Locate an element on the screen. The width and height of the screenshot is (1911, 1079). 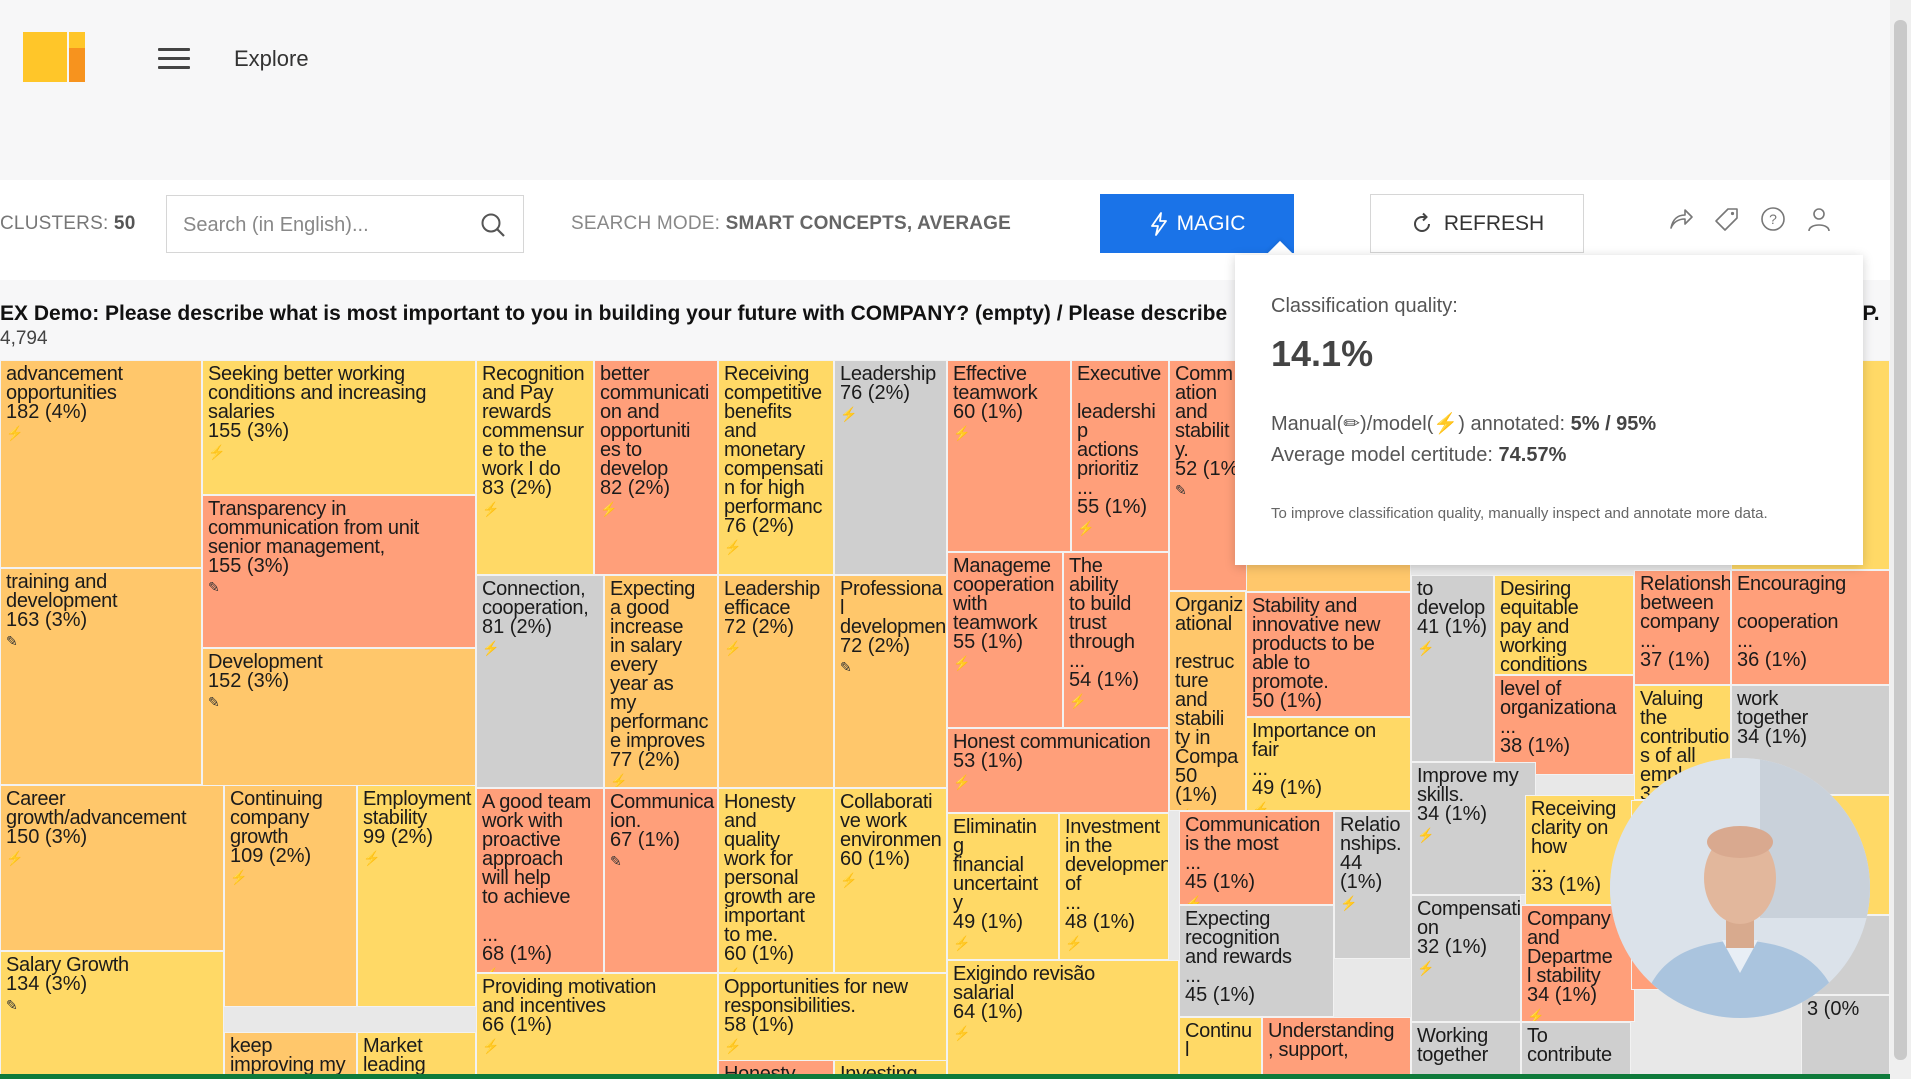
cluster-count: 109 (2%) is located at coordinates (271, 856).